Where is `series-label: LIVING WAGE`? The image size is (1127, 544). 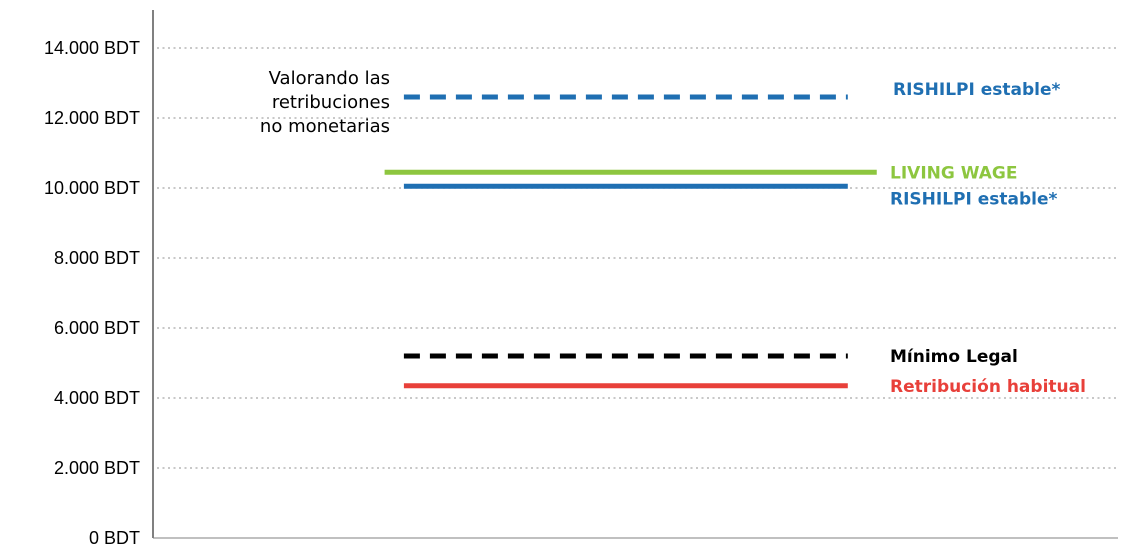 series-label: LIVING WAGE is located at coordinates (953, 173).